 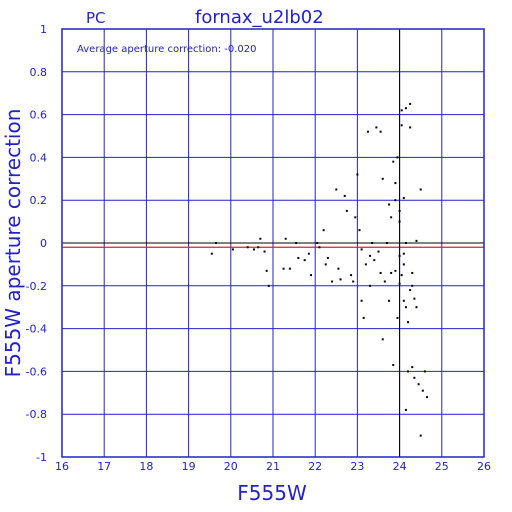 What do you see at coordinates (231, 466) in the screenshot?
I see `x-tick-label: 20` at bounding box center [231, 466].